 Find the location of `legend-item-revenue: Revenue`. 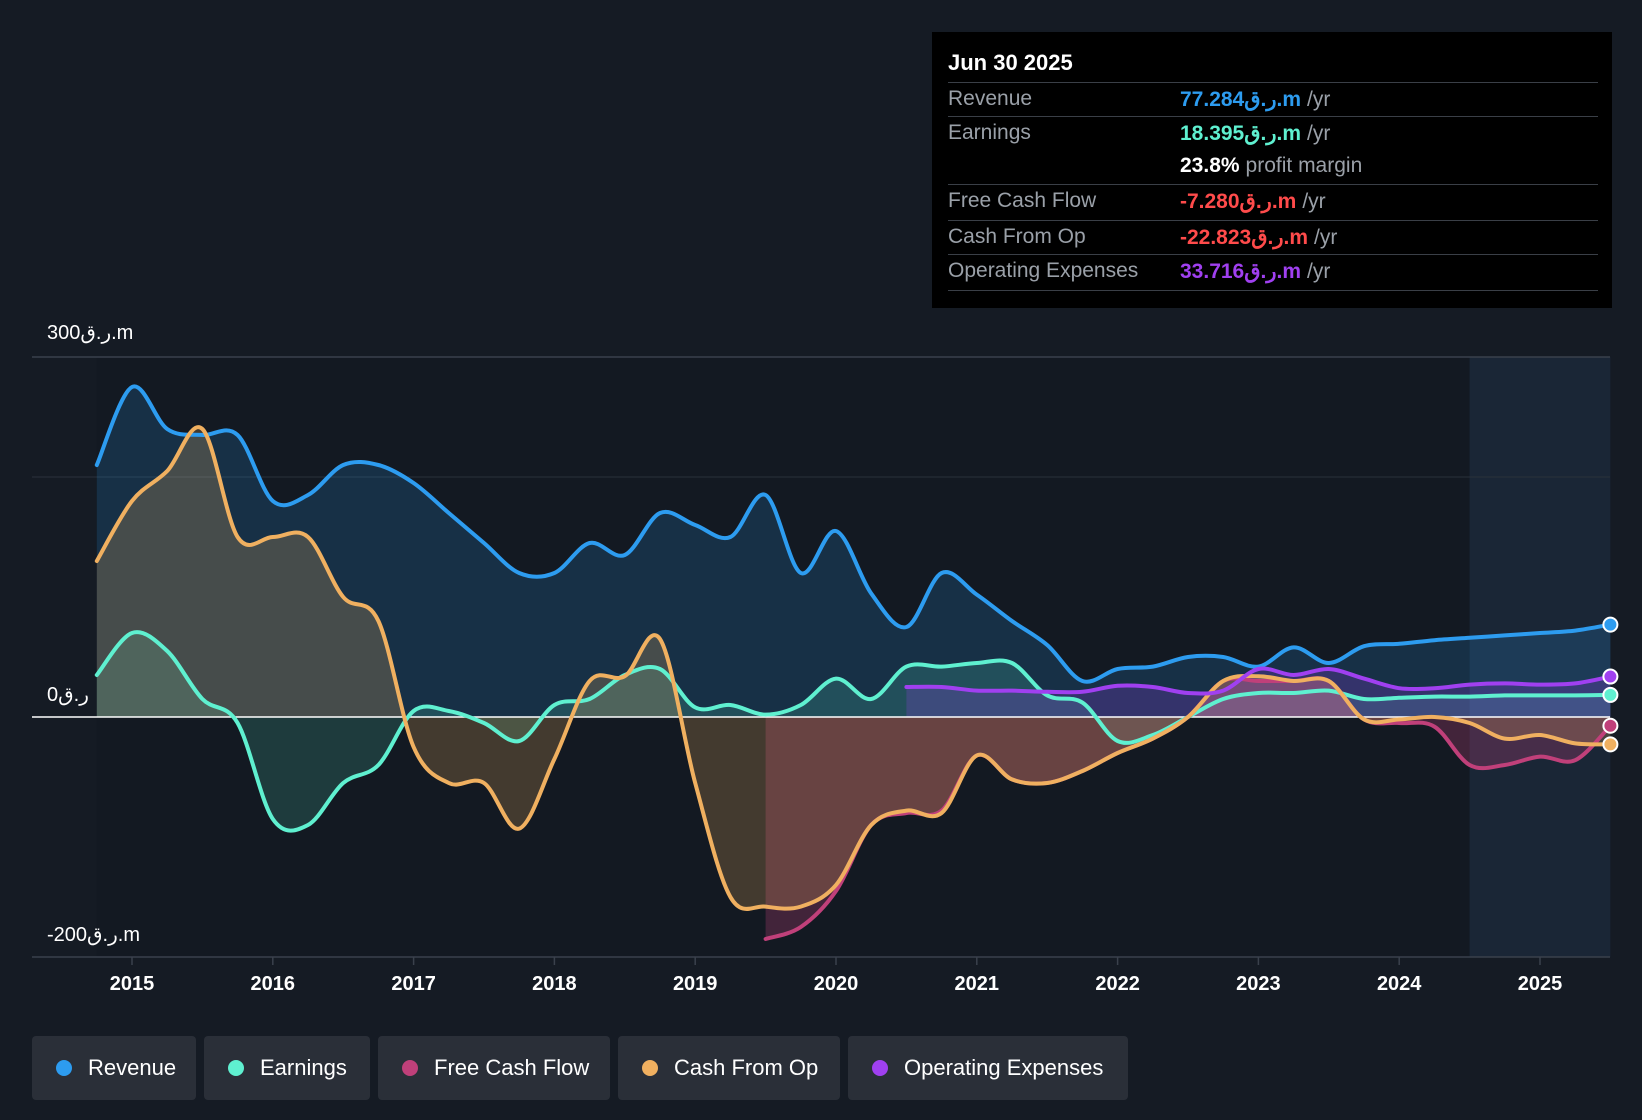

legend-item-revenue: Revenue is located at coordinates (114, 1068).